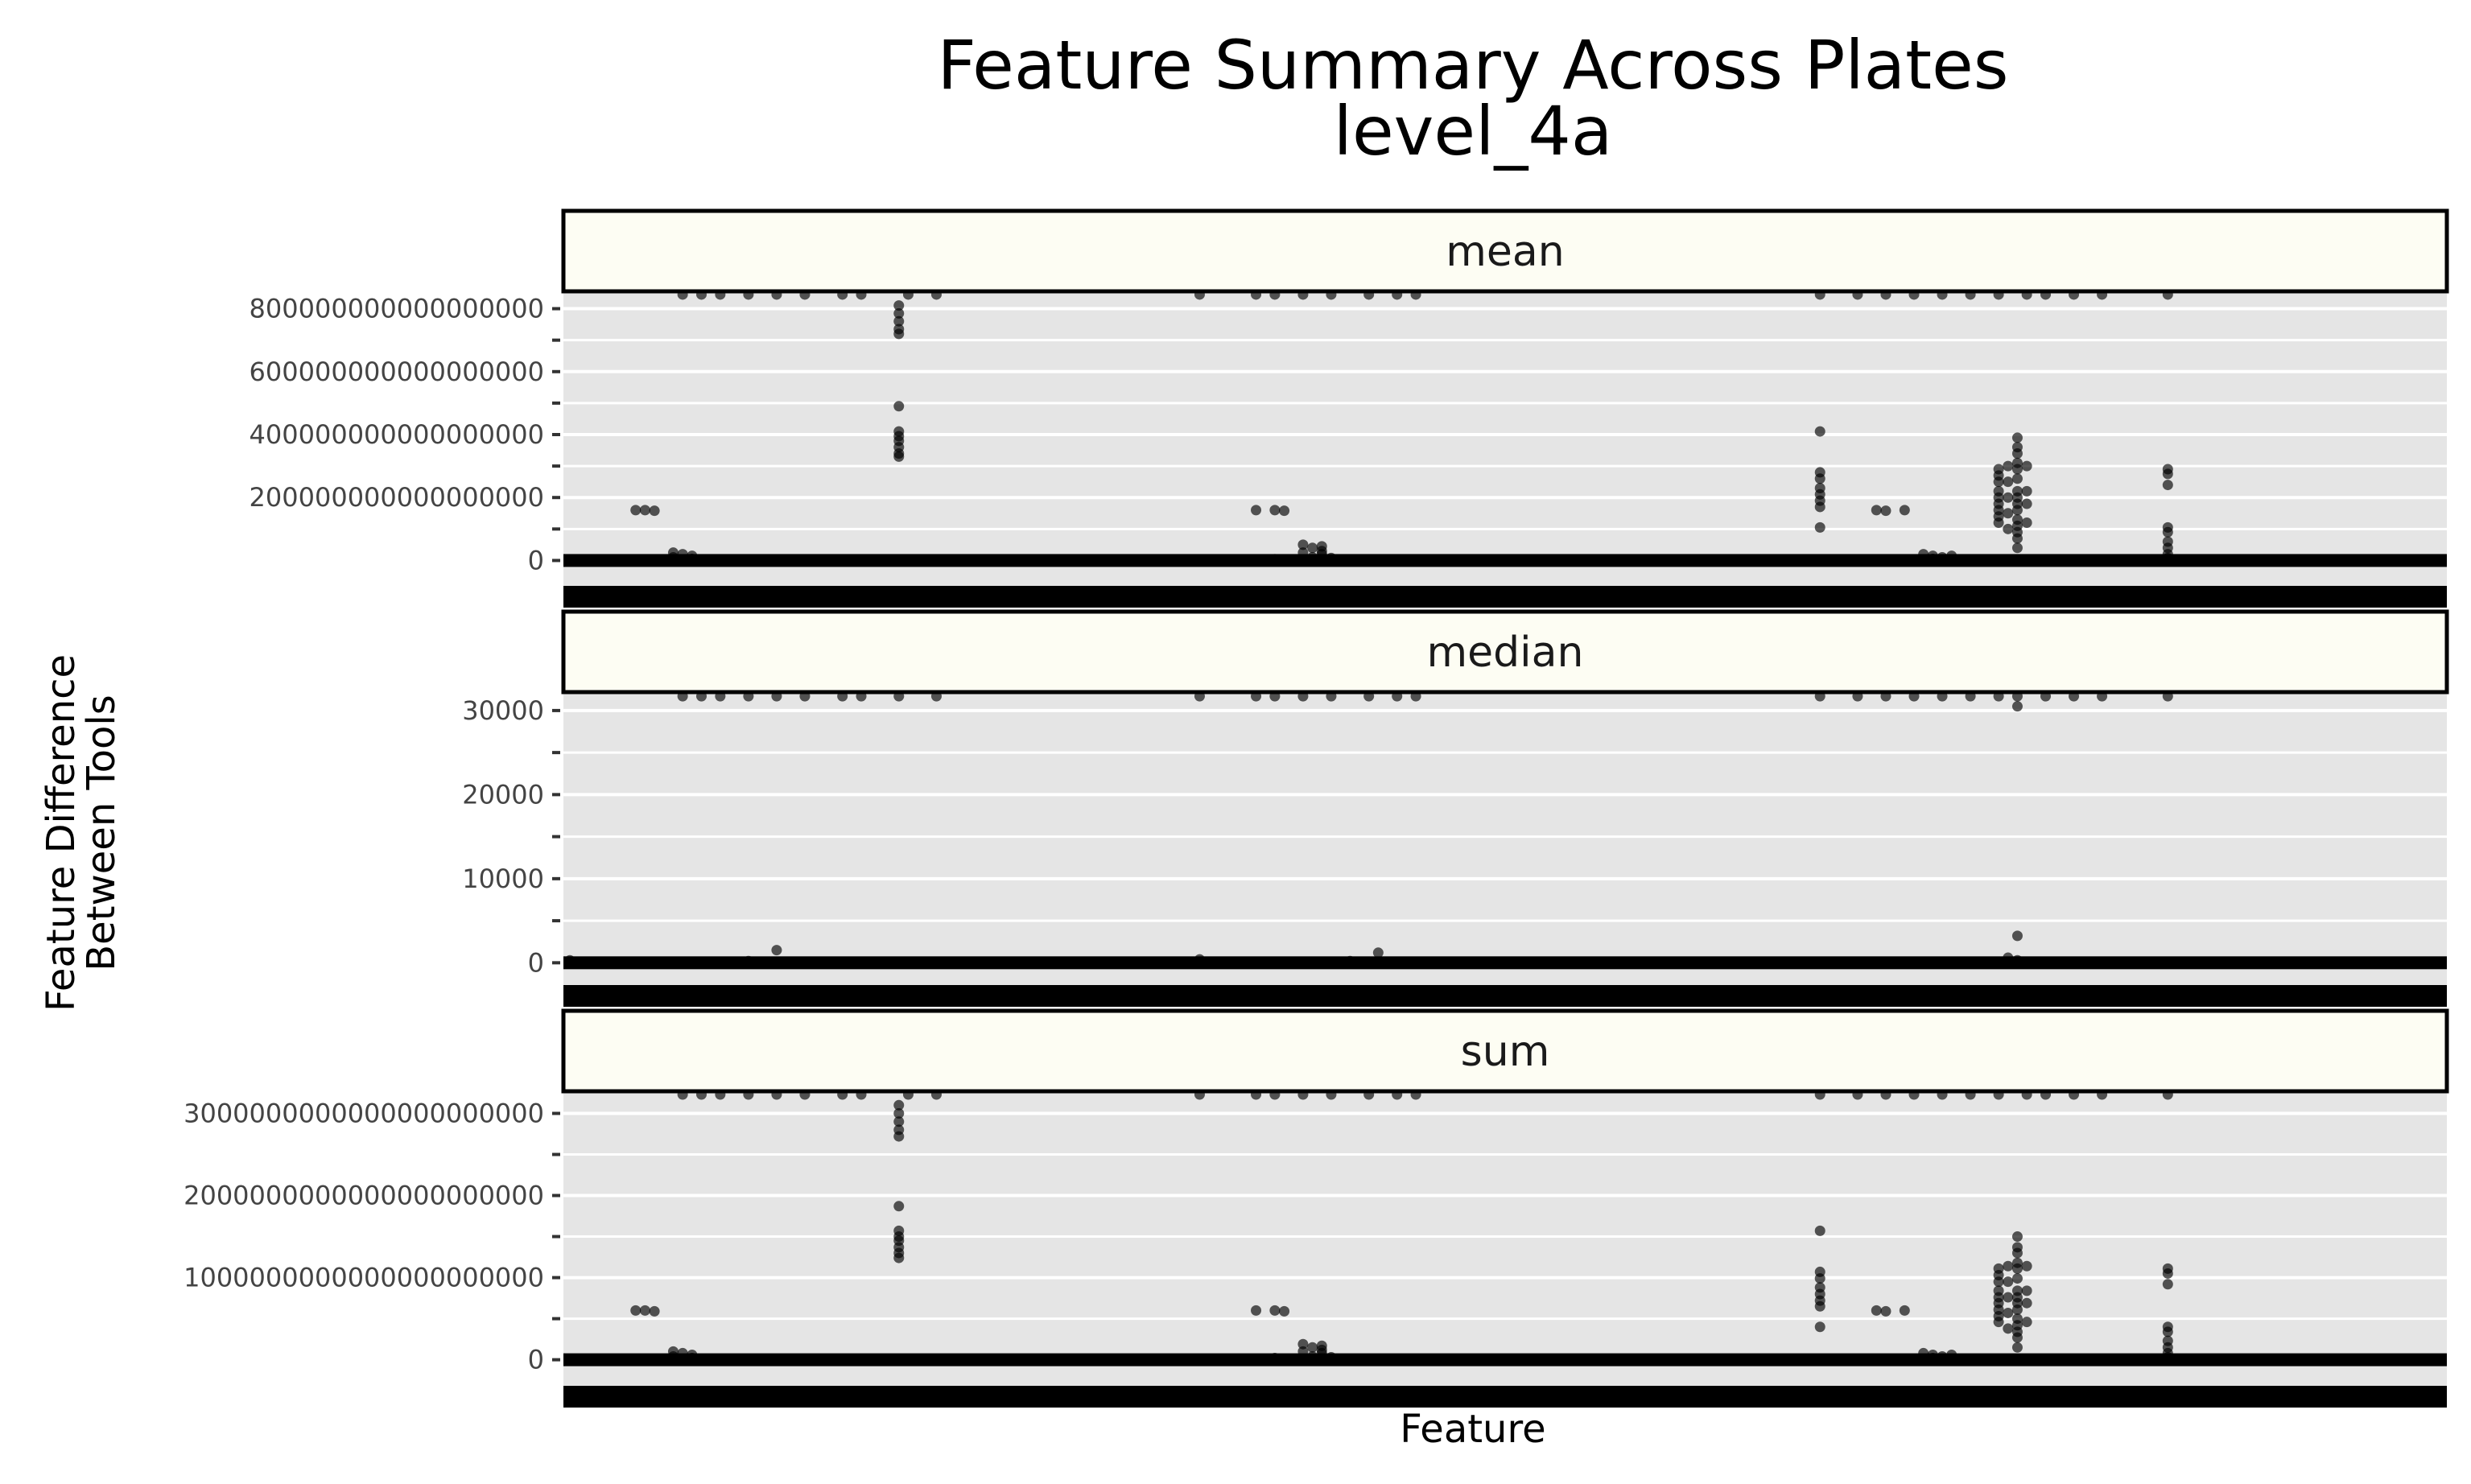 The image size is (2471, 1484). I want to click on chart-subtitle: level_4a, so click(1473, 131).